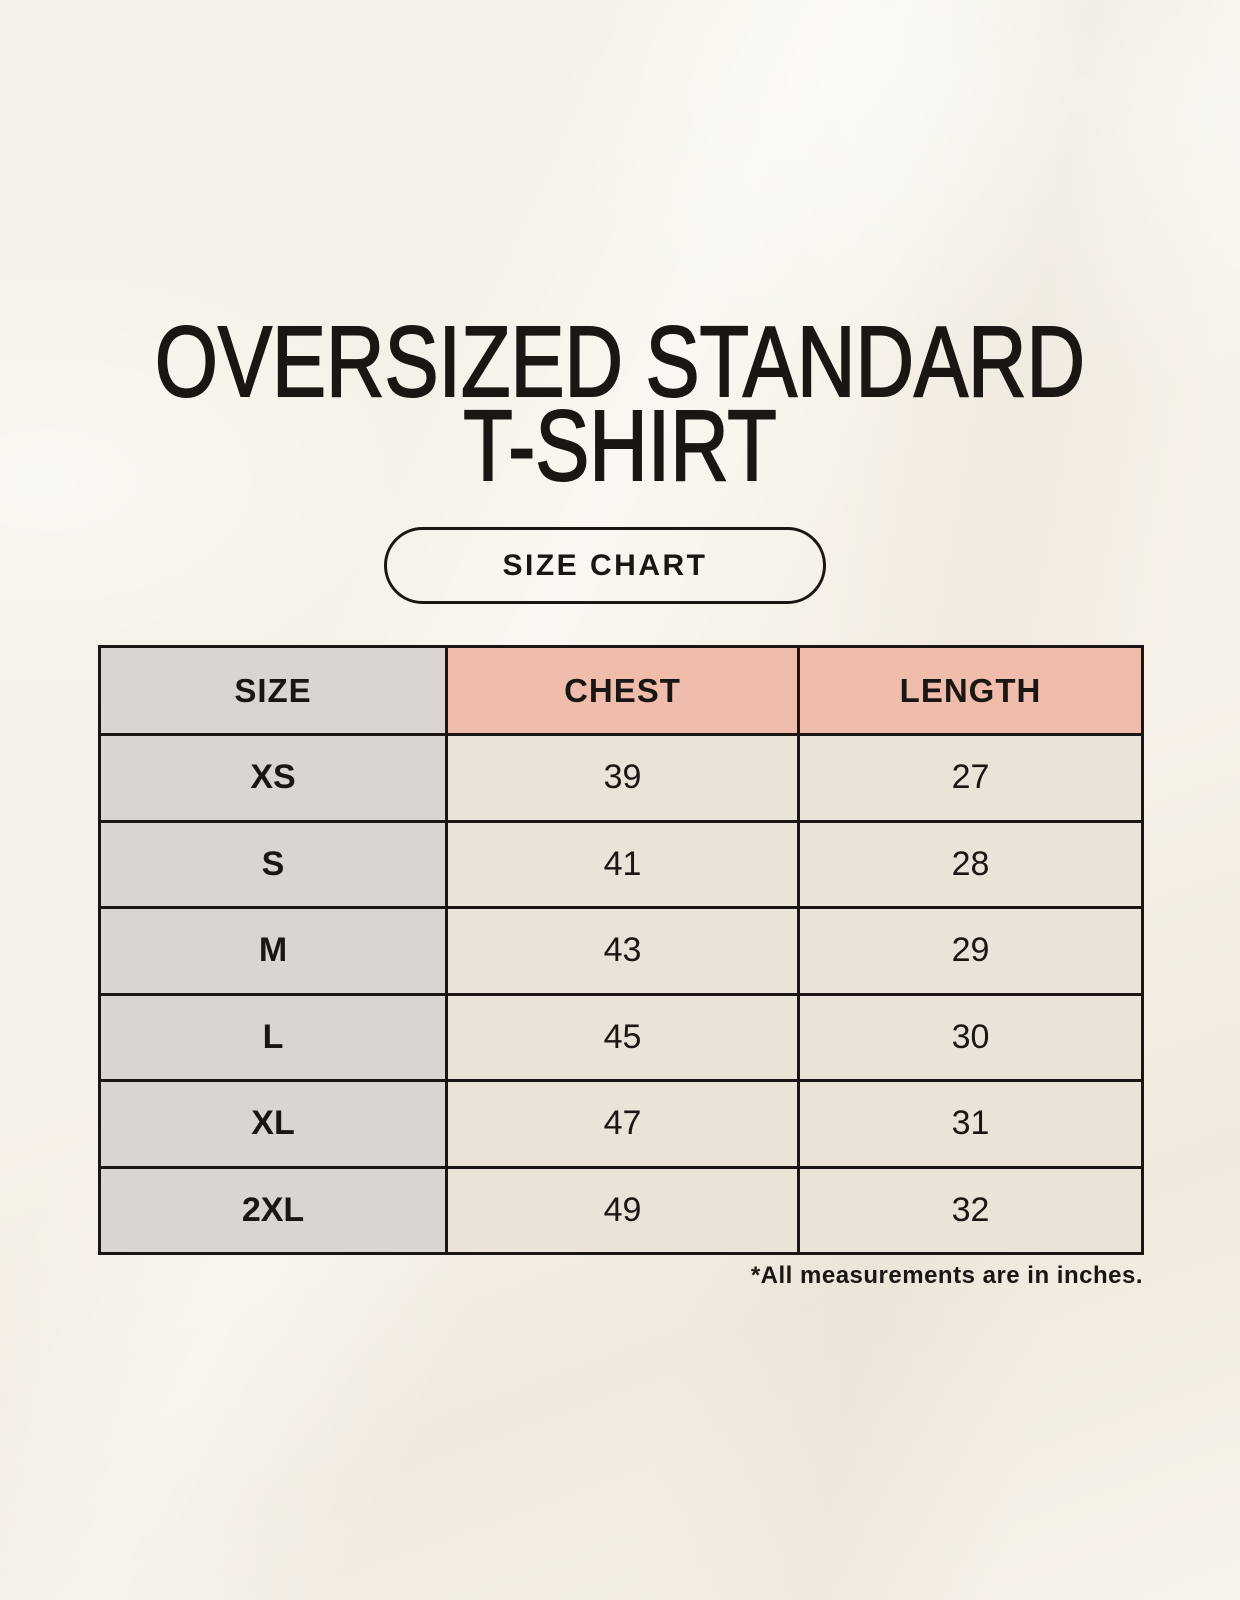 Image resolution: width=1240 pixels, height=1600 pixels. I want to click on cell-chest: 49, so click(621, 1208).